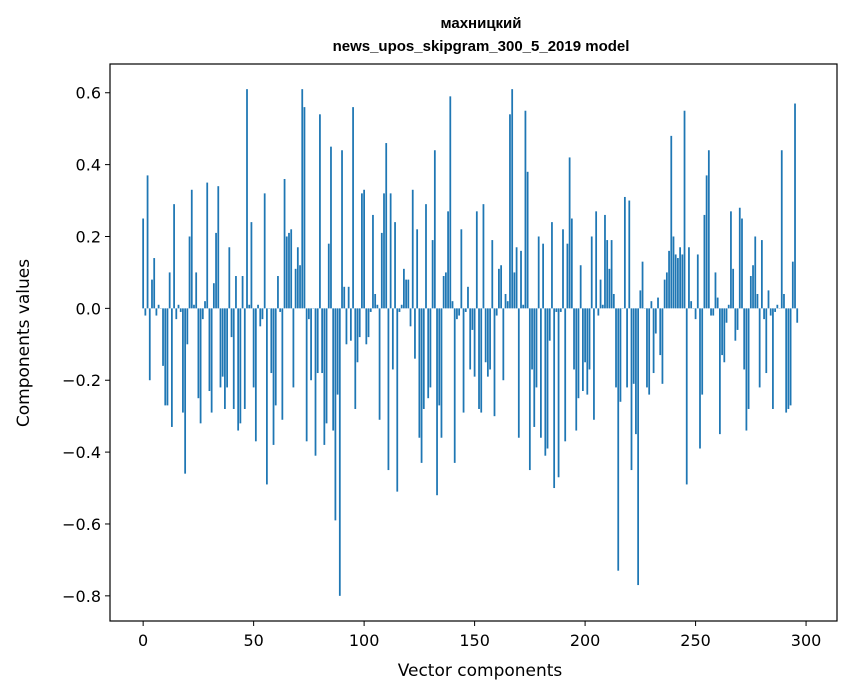 The width and height of the screenshot is (867, 696). I want to click on x-tick-label: 100, so click(364, 640).